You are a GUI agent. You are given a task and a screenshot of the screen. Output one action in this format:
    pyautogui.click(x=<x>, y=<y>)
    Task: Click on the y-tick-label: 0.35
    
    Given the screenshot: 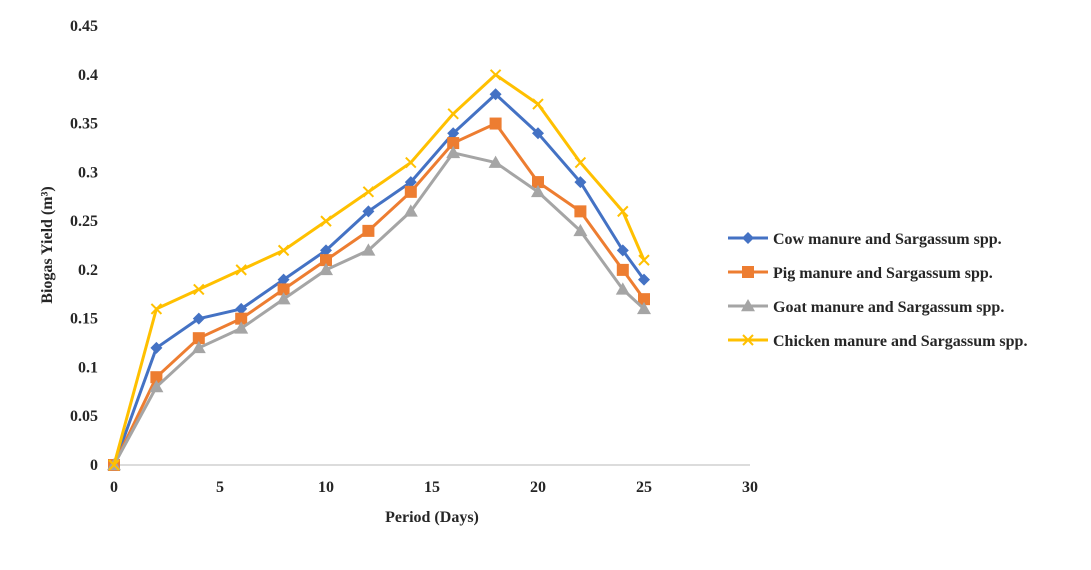 What is the action you would take?
    pyautogui.click(x=84, y=124)
    